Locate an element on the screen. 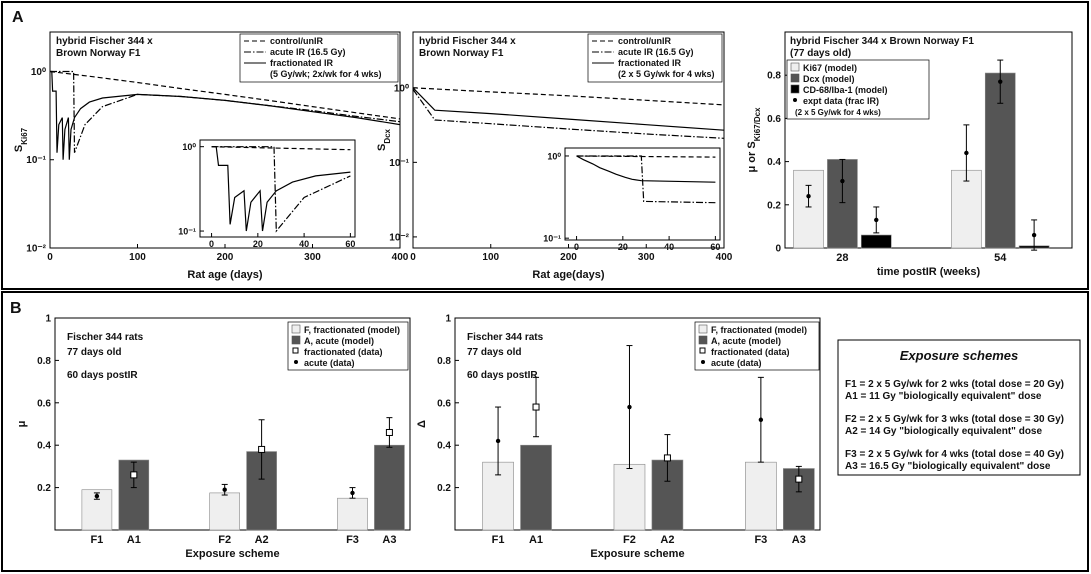 This screenshot has width=1091, height=574. y-axis-label-main: μ is located at coordinates (22, 424).